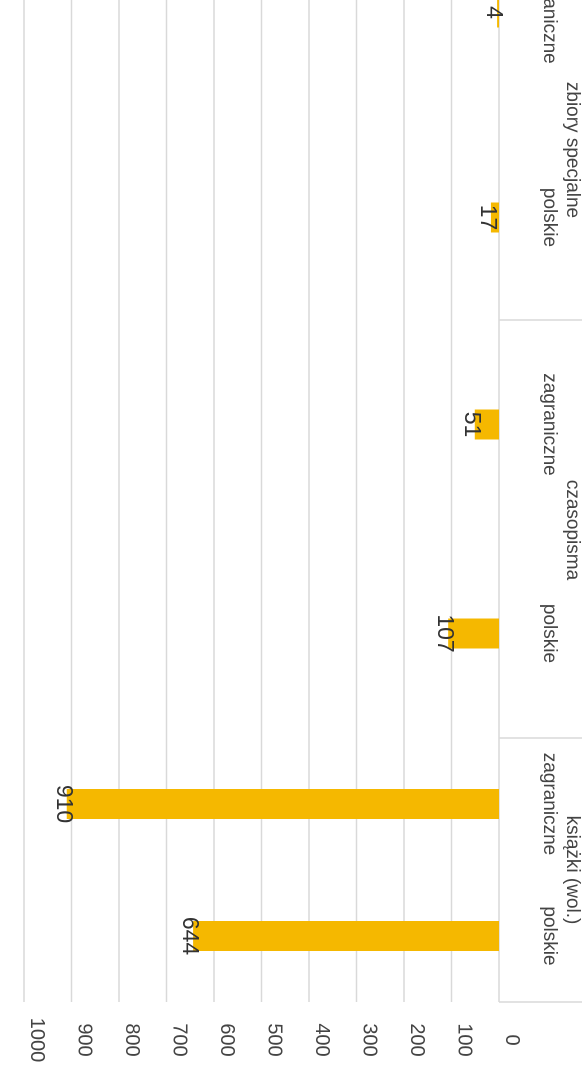  Describe the element at coordinates (572, 530) in the screenshot. I see `group-label: czasopisma` at that location.